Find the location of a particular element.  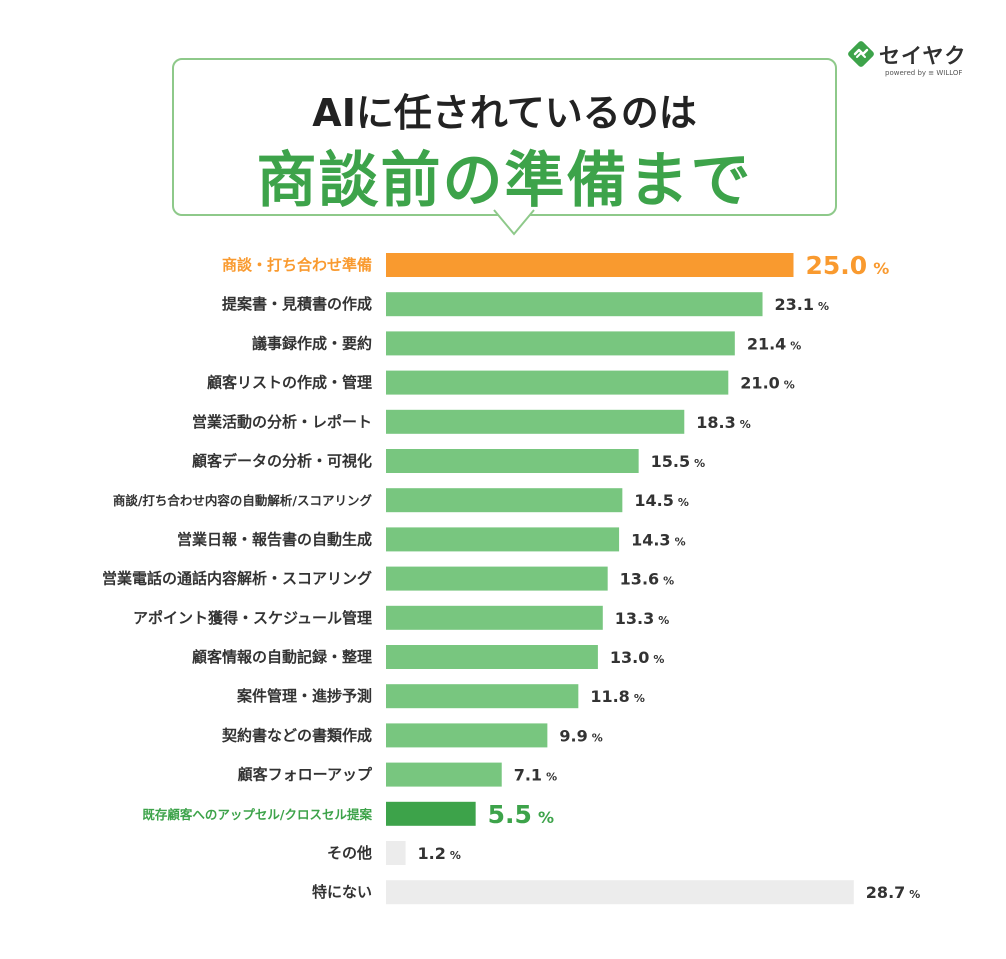

category-label: 既存顧客へのアップセル/クロスセル提案 is located at coordinates (257, 814).